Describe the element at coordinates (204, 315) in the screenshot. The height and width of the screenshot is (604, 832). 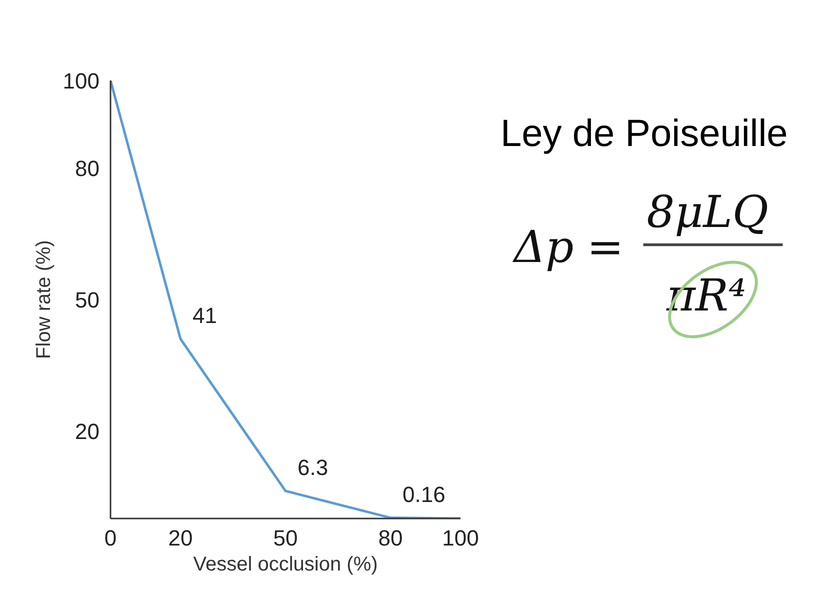
I see `data-label: 41` at that location.